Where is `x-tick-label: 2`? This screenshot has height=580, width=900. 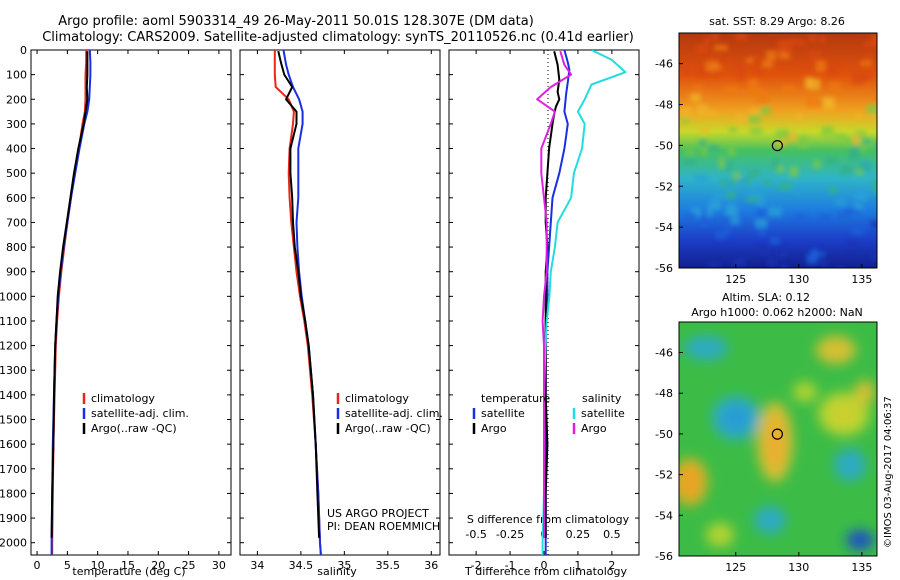
x-tick-label: 2 is located at coordinates (611, 565).